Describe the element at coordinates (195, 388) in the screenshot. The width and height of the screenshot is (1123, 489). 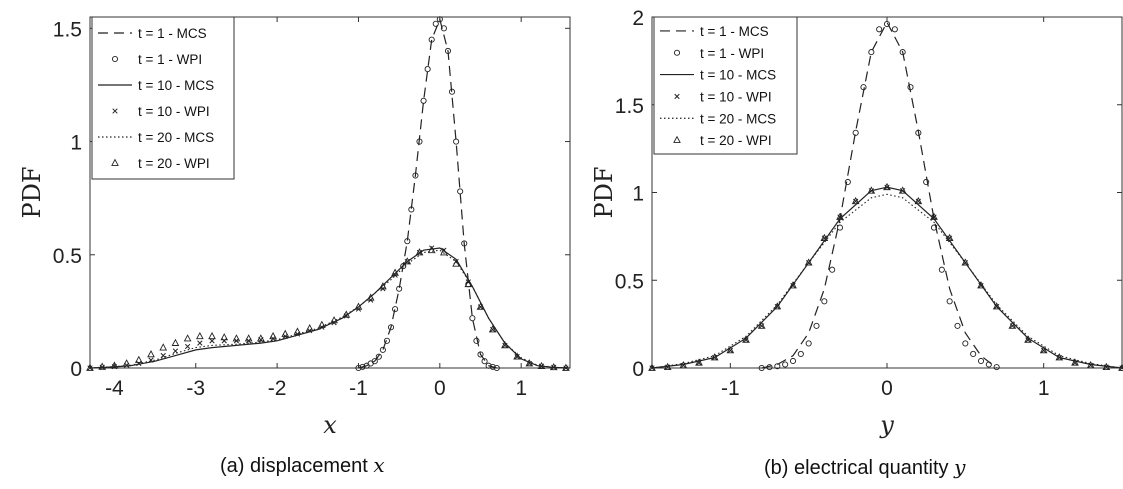
I see `x-tick-label: -3` at that location.